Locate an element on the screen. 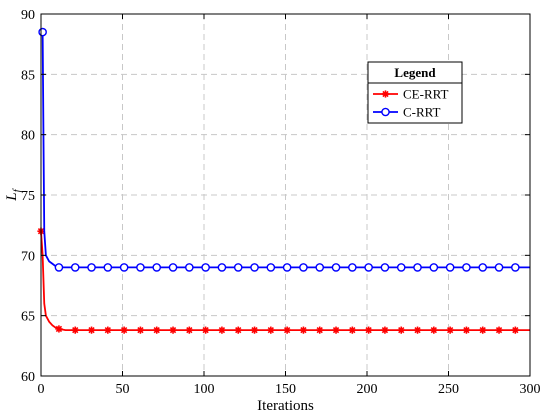 The height and width of the screenshot is (419, 550). x-tick-label: 200 is located at coordinates (367, 389).